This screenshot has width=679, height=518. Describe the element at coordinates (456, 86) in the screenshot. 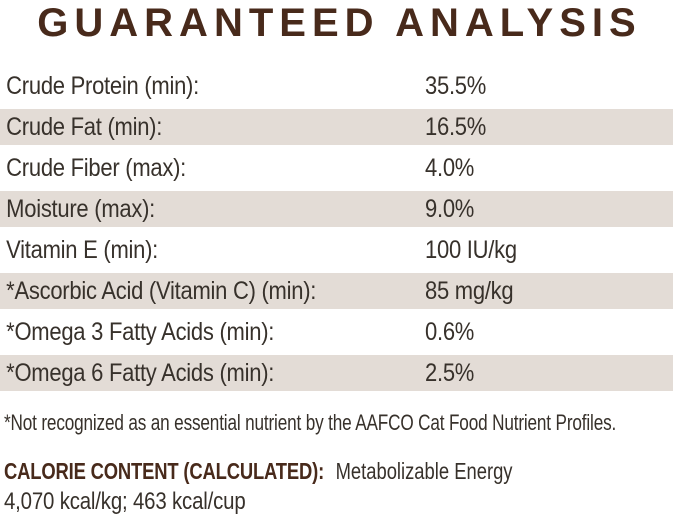

I see `analysis-row-value: 35.5%` at that location.